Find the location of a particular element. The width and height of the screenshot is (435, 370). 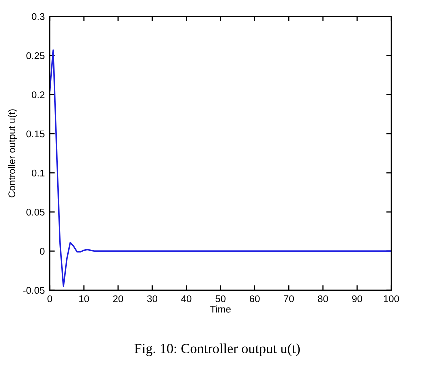

x-tick-label: 10 is located at coordinates (85, 299).